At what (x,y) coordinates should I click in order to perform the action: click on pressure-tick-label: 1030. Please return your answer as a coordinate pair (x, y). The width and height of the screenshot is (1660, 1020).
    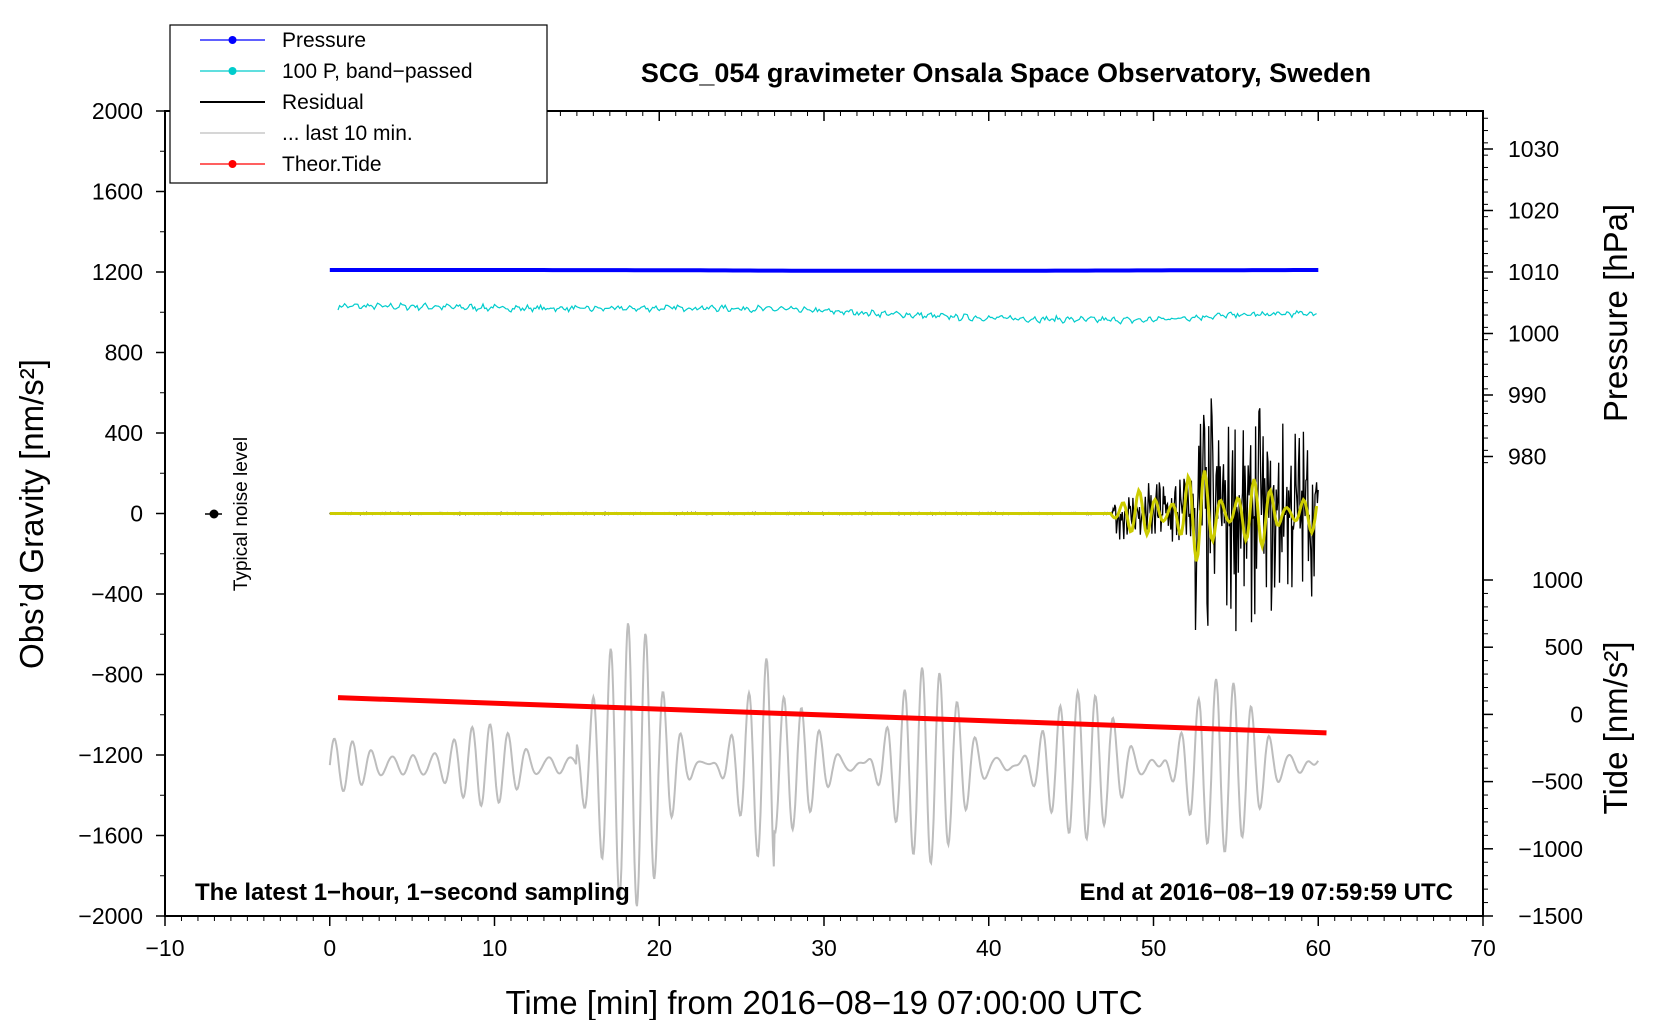
    Looking at the image, I should click on (1533, 149).